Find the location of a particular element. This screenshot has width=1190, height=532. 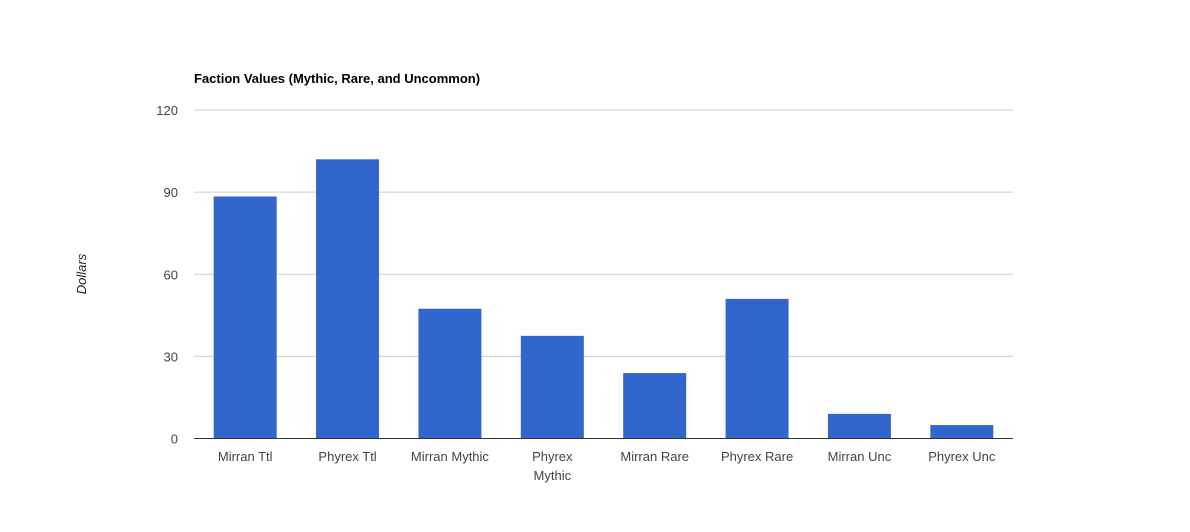

x-tick-label: Mirran Mythic is located at coordinates (450, 456).